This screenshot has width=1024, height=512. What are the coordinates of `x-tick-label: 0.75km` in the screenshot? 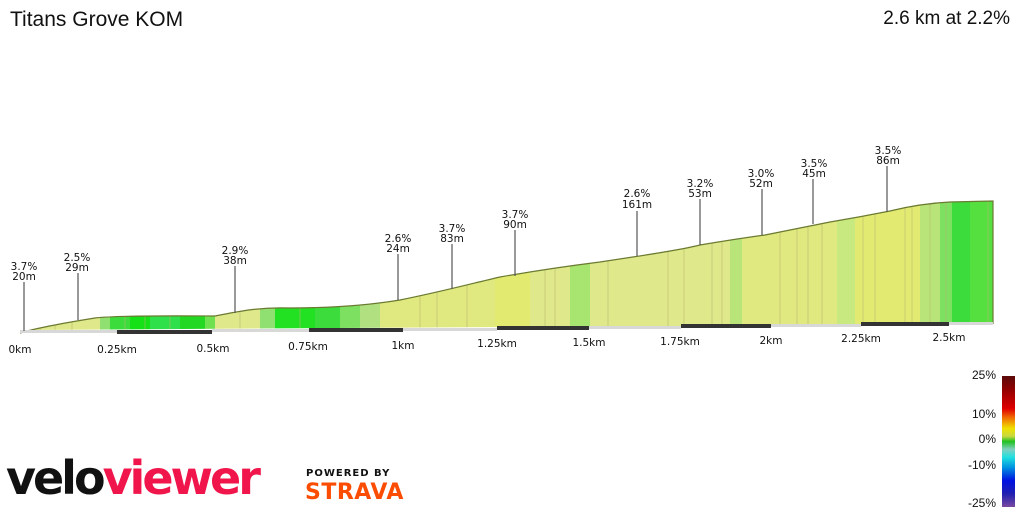 It's located at (308, 347).